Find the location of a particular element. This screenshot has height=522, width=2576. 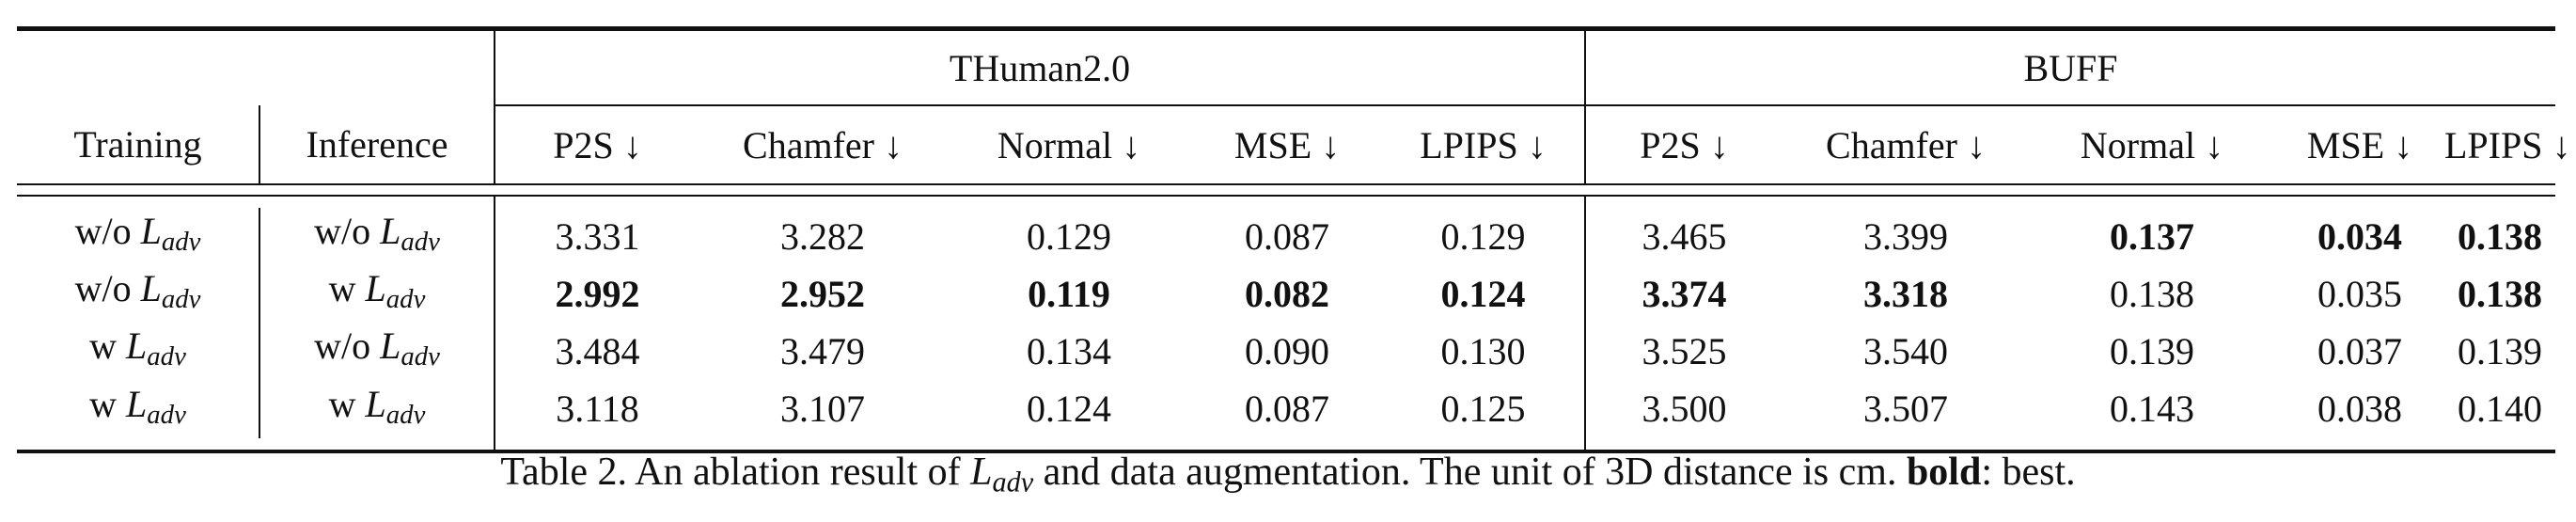

table-cell-1: 3.479 is located at coordinates (823, 351).